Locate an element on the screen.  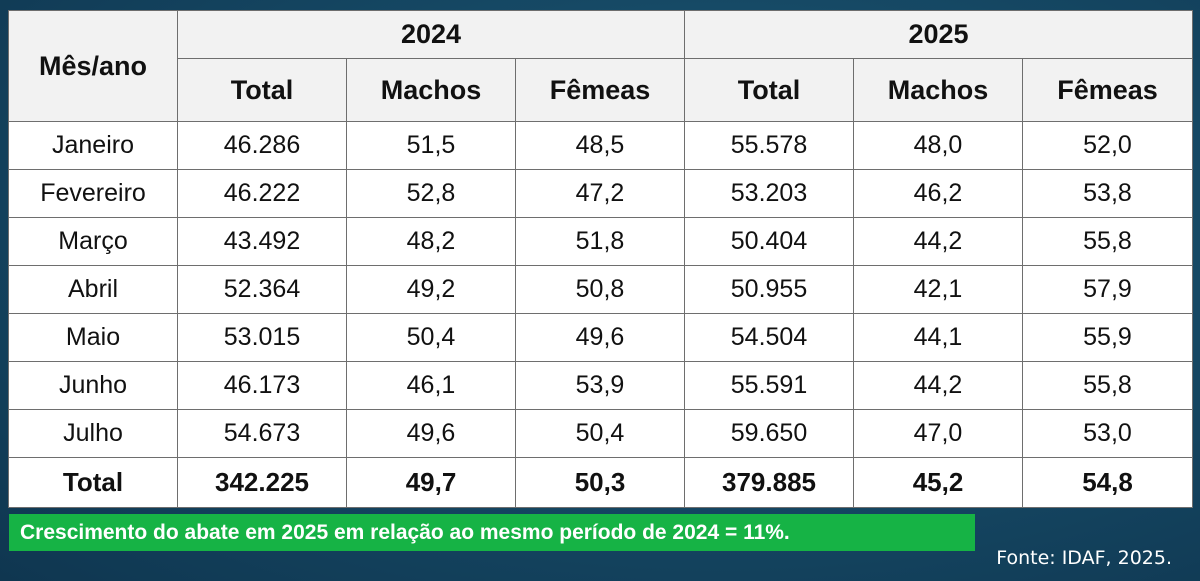
table-cell: 50.955 is located at coordinates (769, 289).